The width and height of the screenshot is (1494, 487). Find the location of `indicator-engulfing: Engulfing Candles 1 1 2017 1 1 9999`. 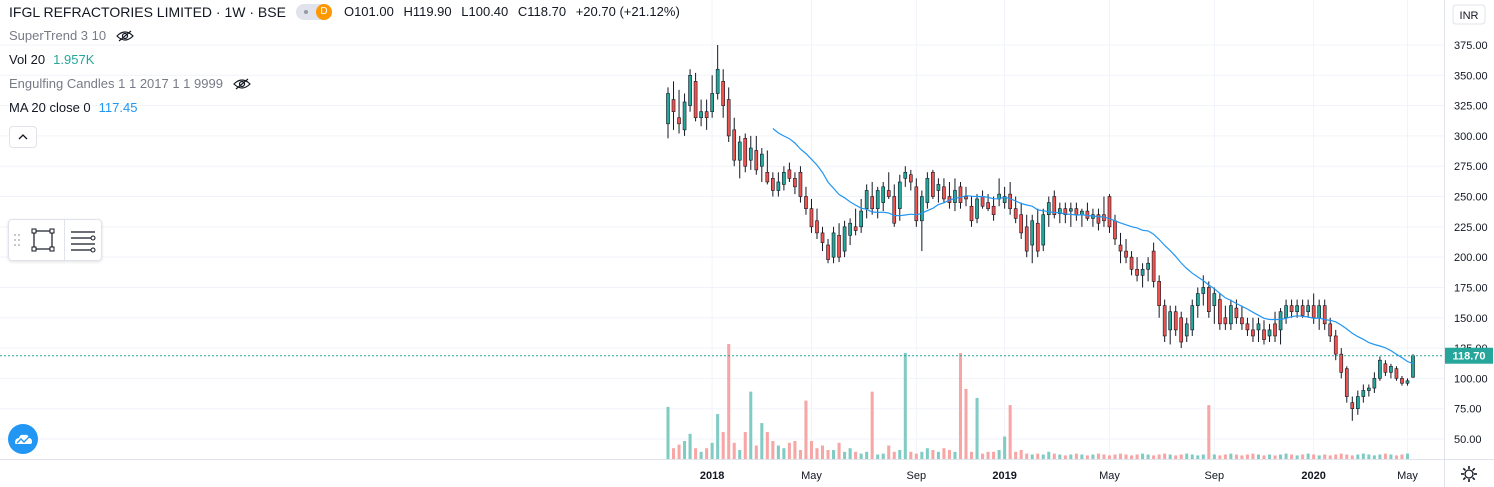

indicator-engulfing: Engulfing Candles 1 1 2017 1 1 9999 is located at coordinates (347, 84).